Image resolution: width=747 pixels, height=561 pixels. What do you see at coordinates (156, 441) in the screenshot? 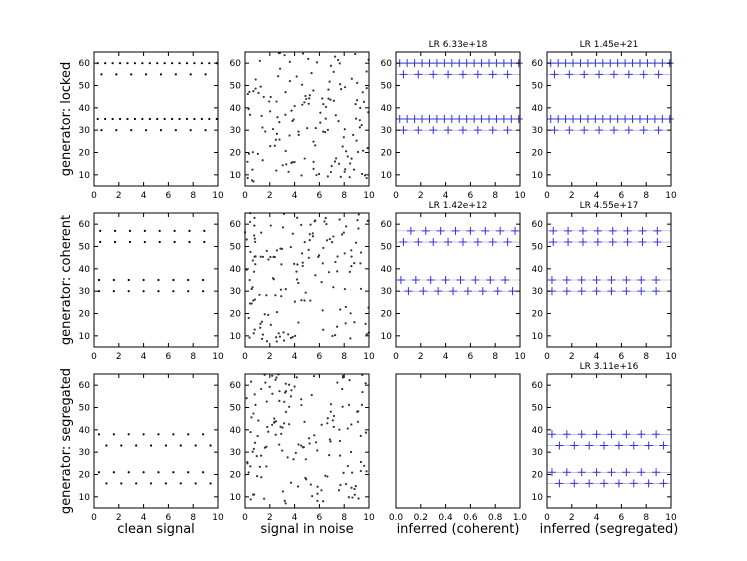
I see `panel-frame` at bounding box center [156, 441].